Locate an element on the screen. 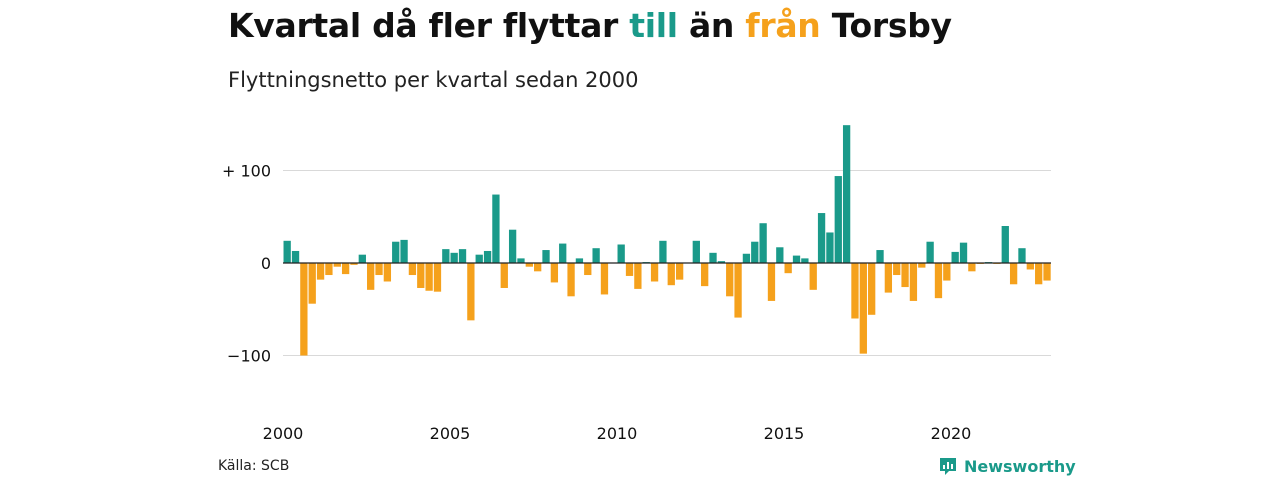 The width and height of the screenshot is (1280, 480). bar-2019-q3 is located at coordinates (938, 281).